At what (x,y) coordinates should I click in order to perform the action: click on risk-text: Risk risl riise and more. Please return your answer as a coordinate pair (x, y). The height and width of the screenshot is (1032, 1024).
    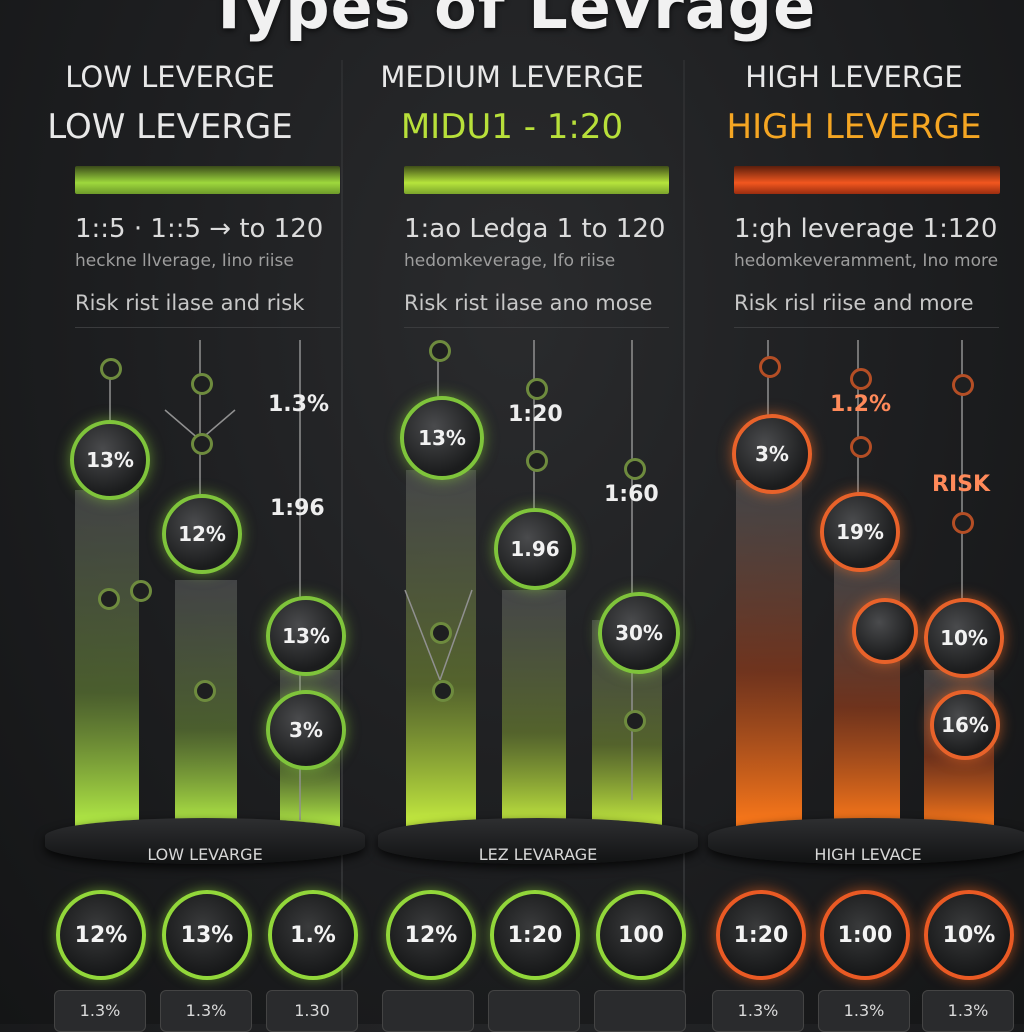
    Looking at the image, I should click on (854, 303).